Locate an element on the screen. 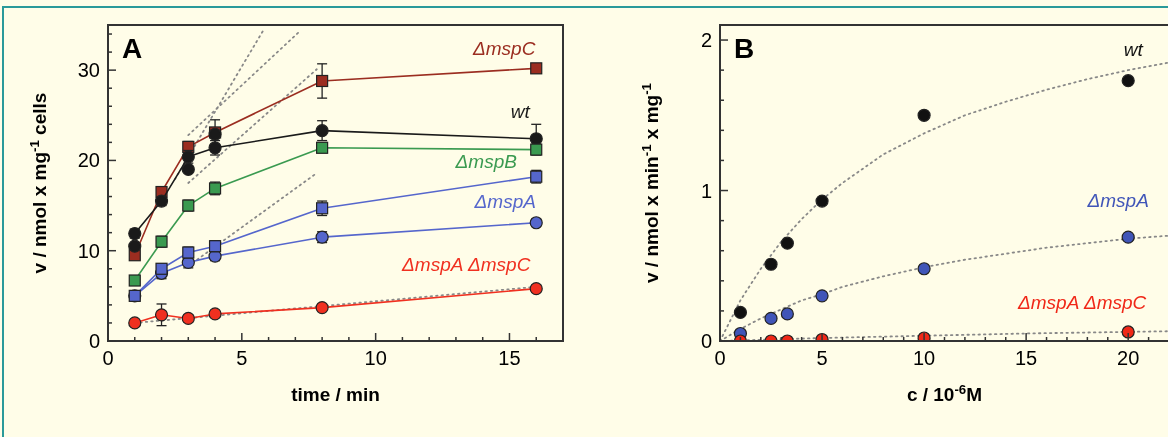 Image resolution: width=1168 pixels, height=437 pixels. y-tick-label: 30 is located at coordinates (88, 70).